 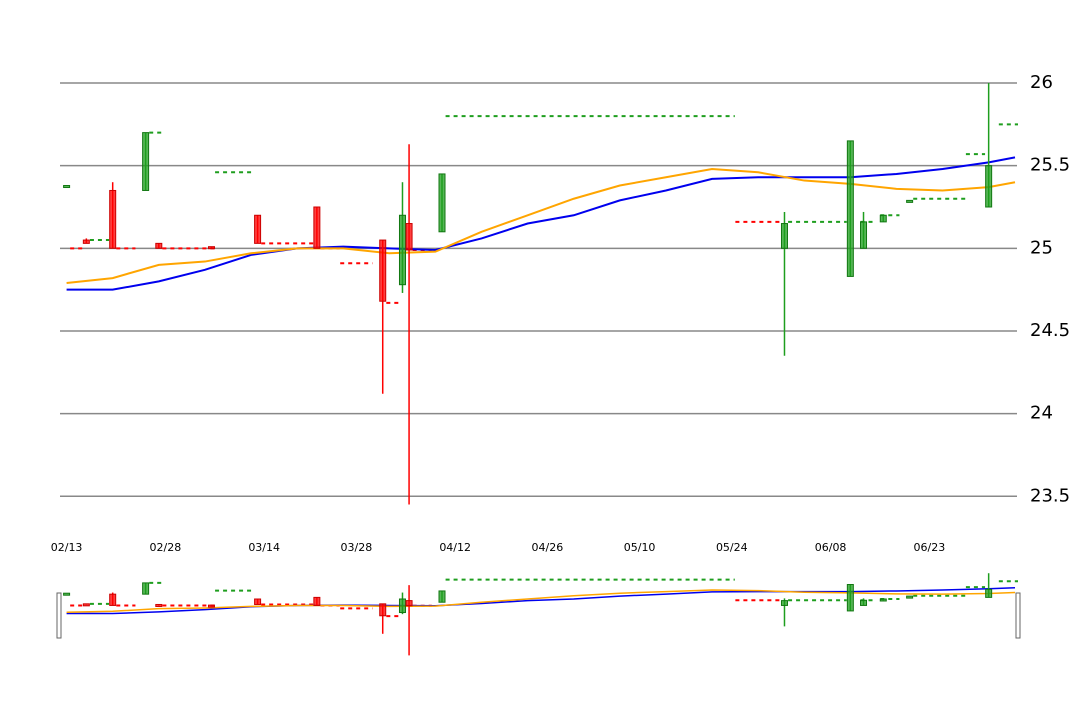 What do you see at coordinates (166, 547) in the screenshot?
I see `x-tick-label: 02/28` at bounding box center [166, 547].